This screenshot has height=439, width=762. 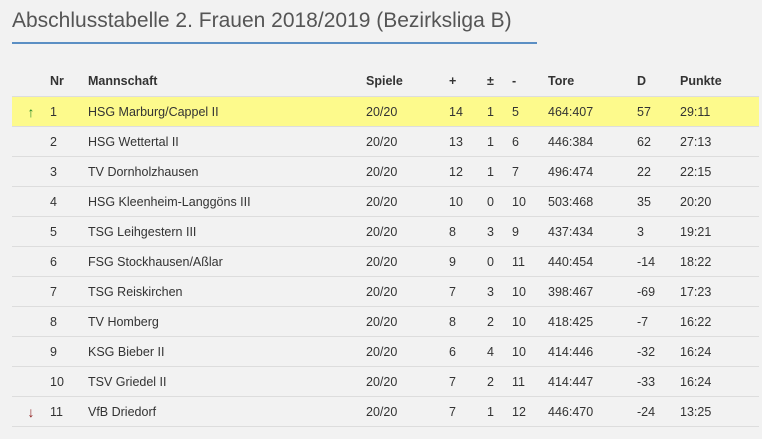 I want to click on cell-diff: -7, so click(x=658, y=321).